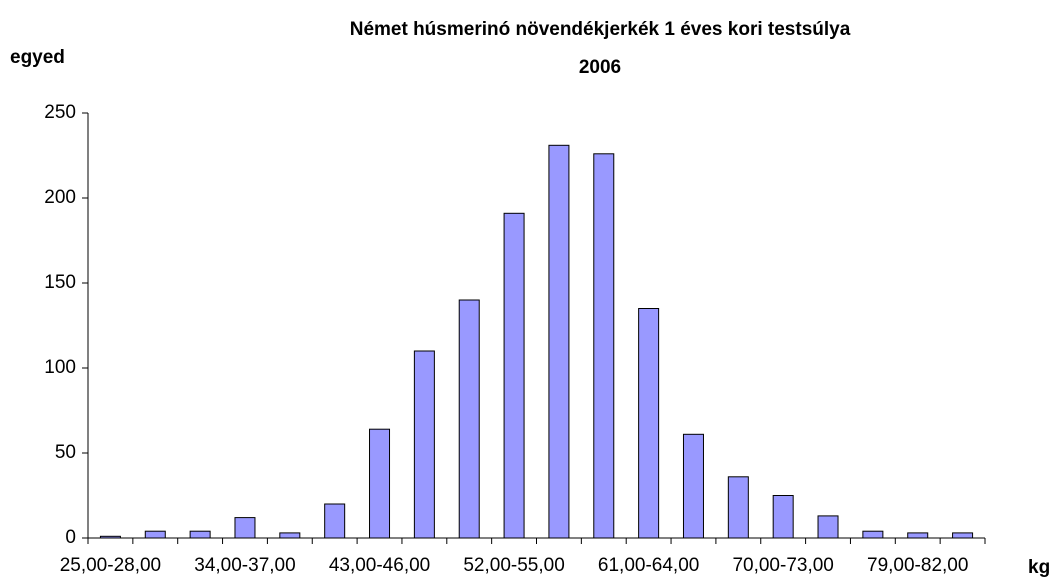  What do you see at coordinates (379, 565) in the screenshot?
I see `x-tick-label: 43,00-46,00` at bounding box center [379, 565].